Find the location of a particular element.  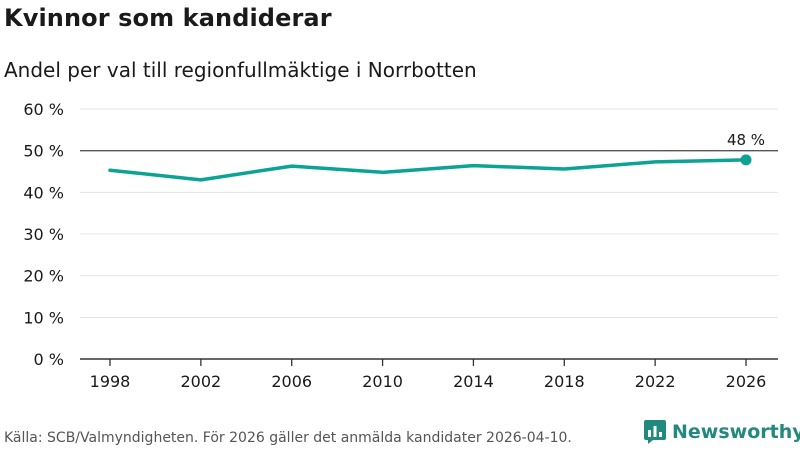

series-line is located at coordinates (428, 170).